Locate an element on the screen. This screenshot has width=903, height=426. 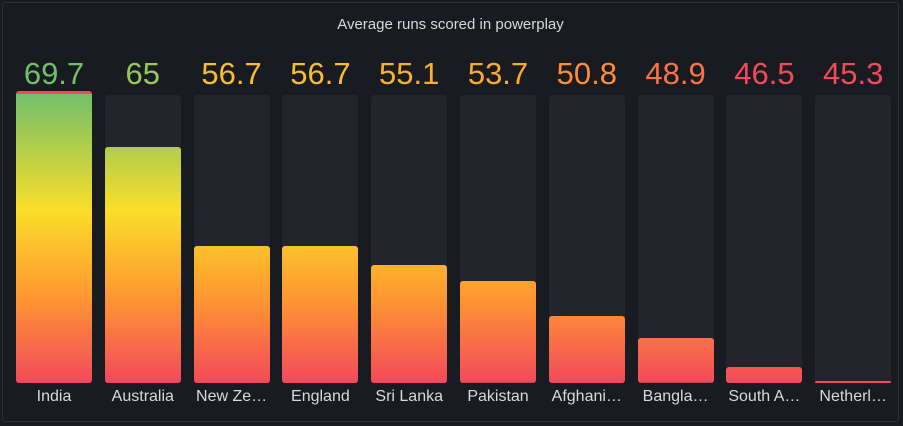
bar-netherlands is located at coordinates (853, 382).